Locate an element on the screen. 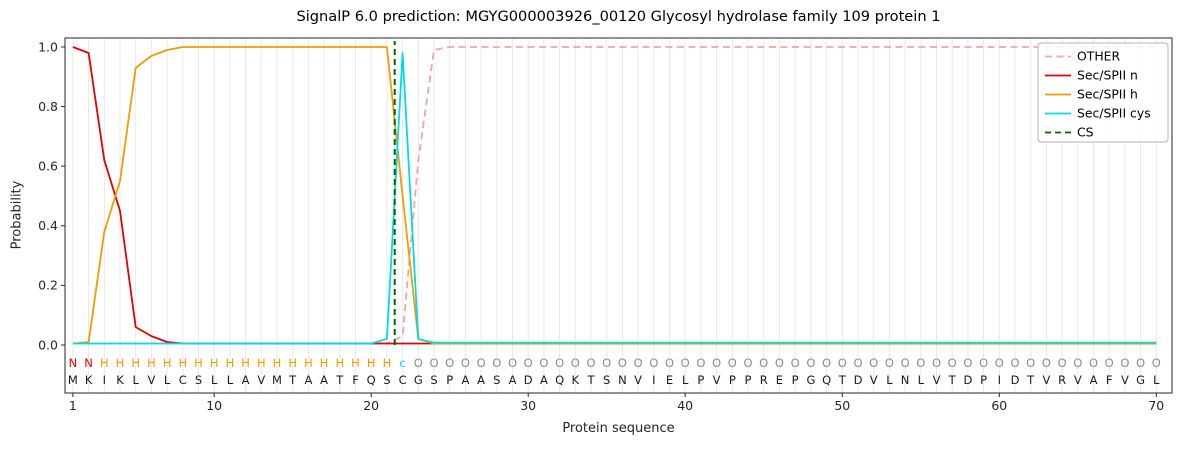 This screenshot has width=1200, height=450. x-tick-label: 70 is located at coordinates (1156, 405).